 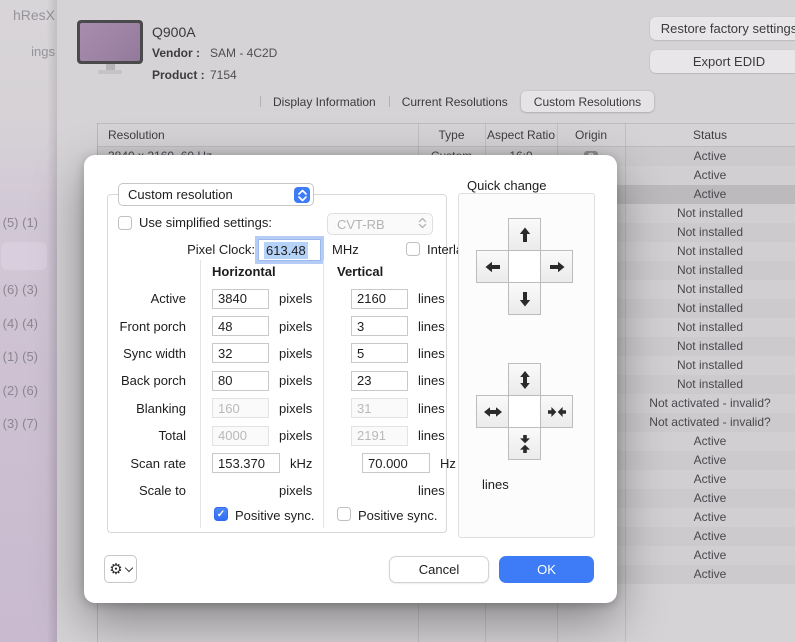 What do you see at coordinates (223, 75) in the screenshot?
I see `product-value: 7154` at bounding box center [223, 75].